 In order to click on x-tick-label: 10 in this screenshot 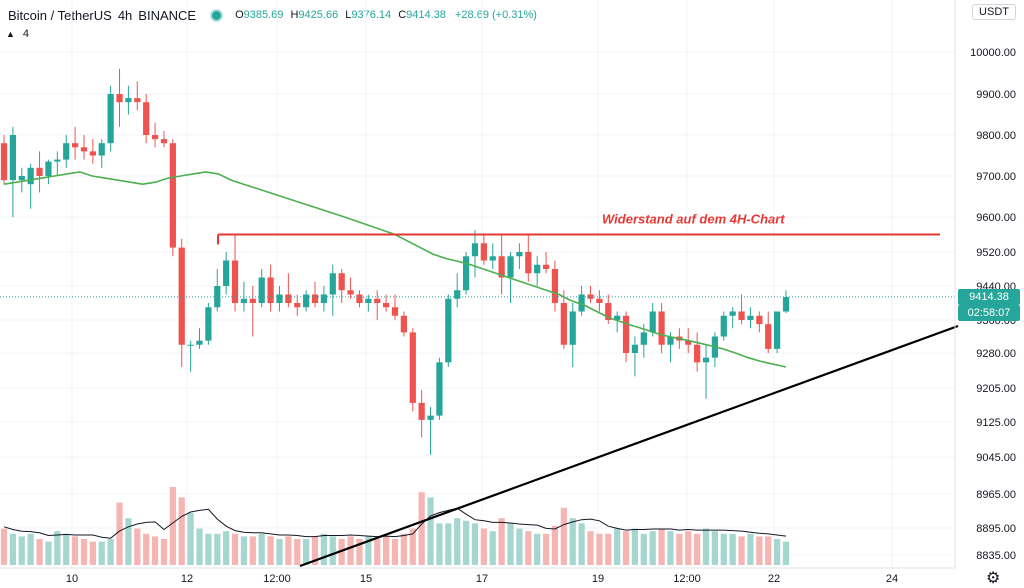, I will do `click(72, 579)`.